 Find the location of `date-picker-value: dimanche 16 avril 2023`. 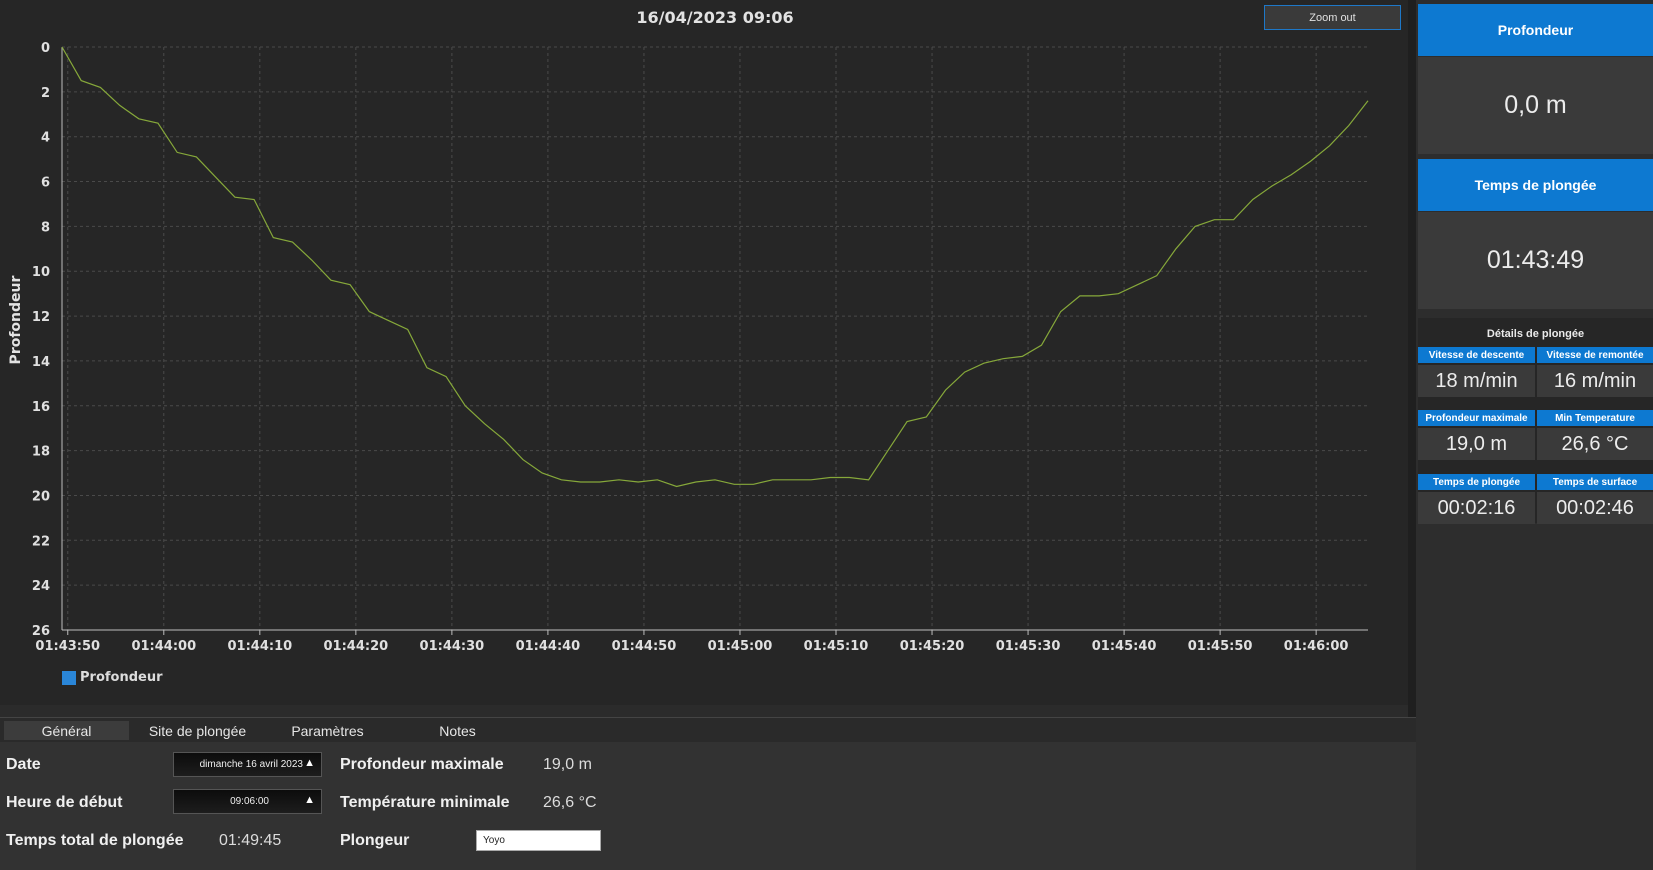

date-picker-value: dimanche 16 avril 2023 is located at coordinates (251, 764).